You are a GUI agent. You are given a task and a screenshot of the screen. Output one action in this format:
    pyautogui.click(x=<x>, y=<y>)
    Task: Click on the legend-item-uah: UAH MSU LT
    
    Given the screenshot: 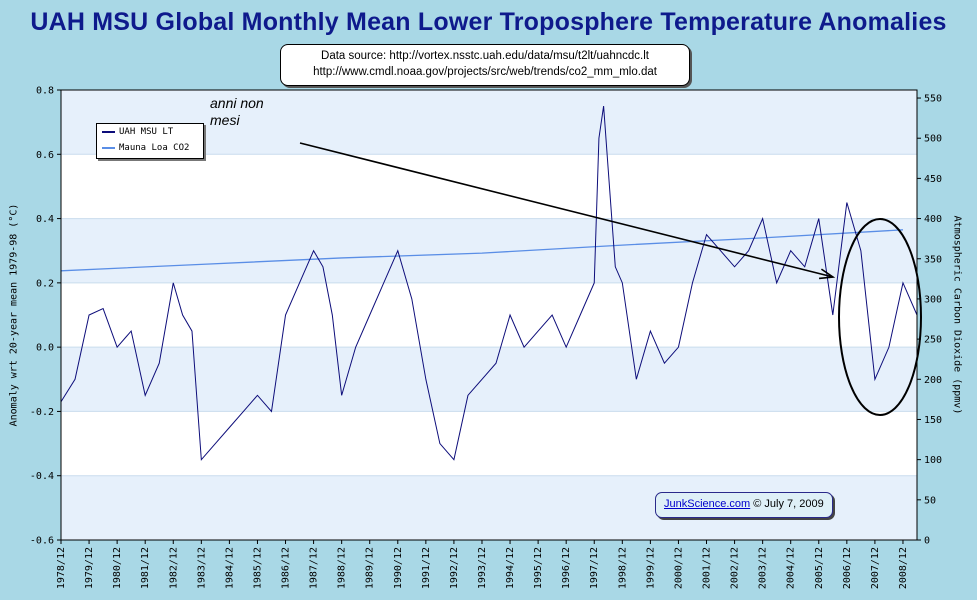 What is the action you would take?
    pyautogui.click(x=150, y=132)
    